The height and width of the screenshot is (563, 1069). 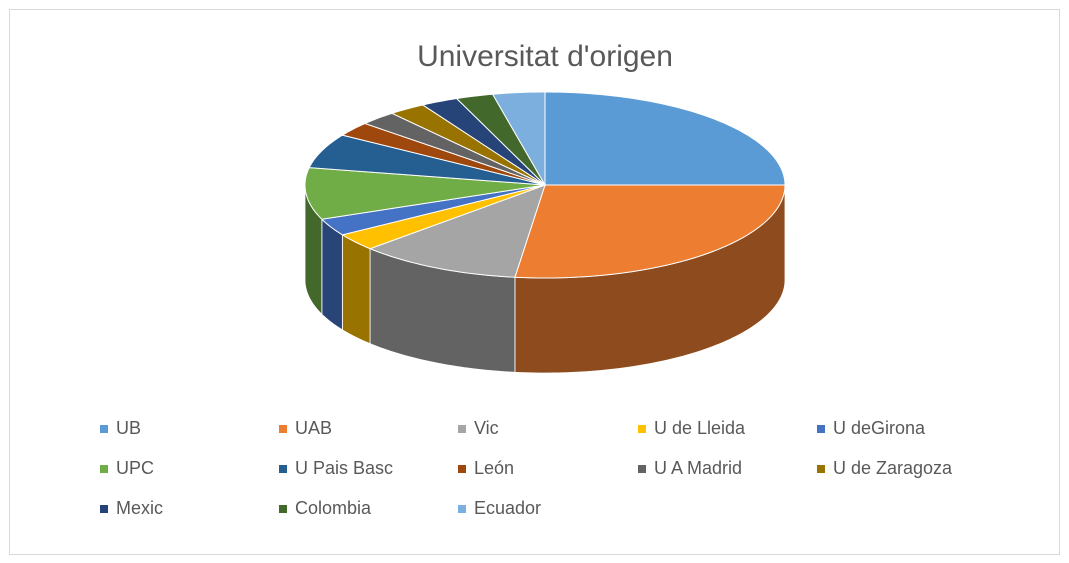 What do you see at coordinates (313, 428) in the screenshot?
I see `legend-label: UAB` at bounding box center [313, 428].